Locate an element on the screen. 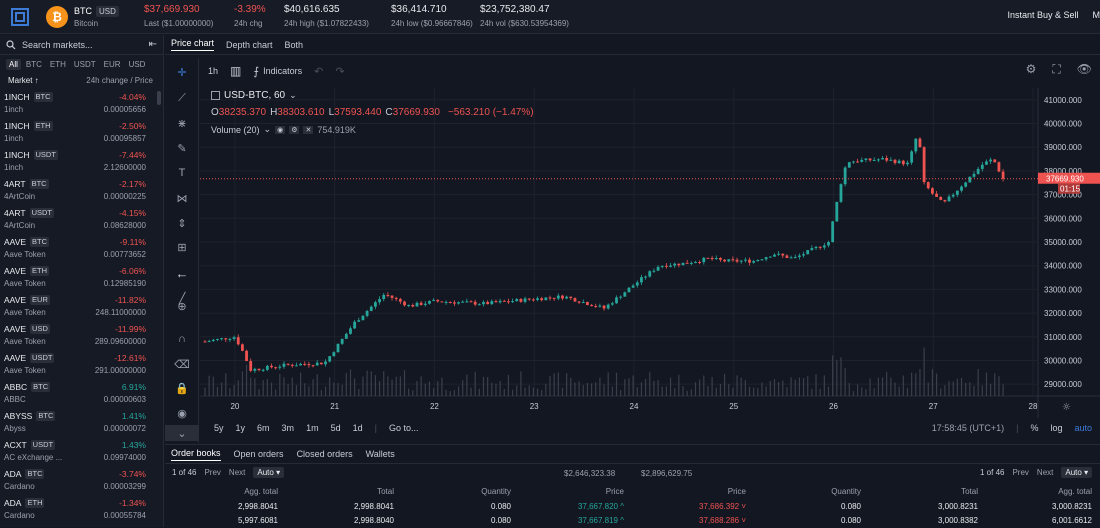 The height and width of the screenshot is (528, 1100). bottom-tab: Wallets is located at coordinates (380, 454).